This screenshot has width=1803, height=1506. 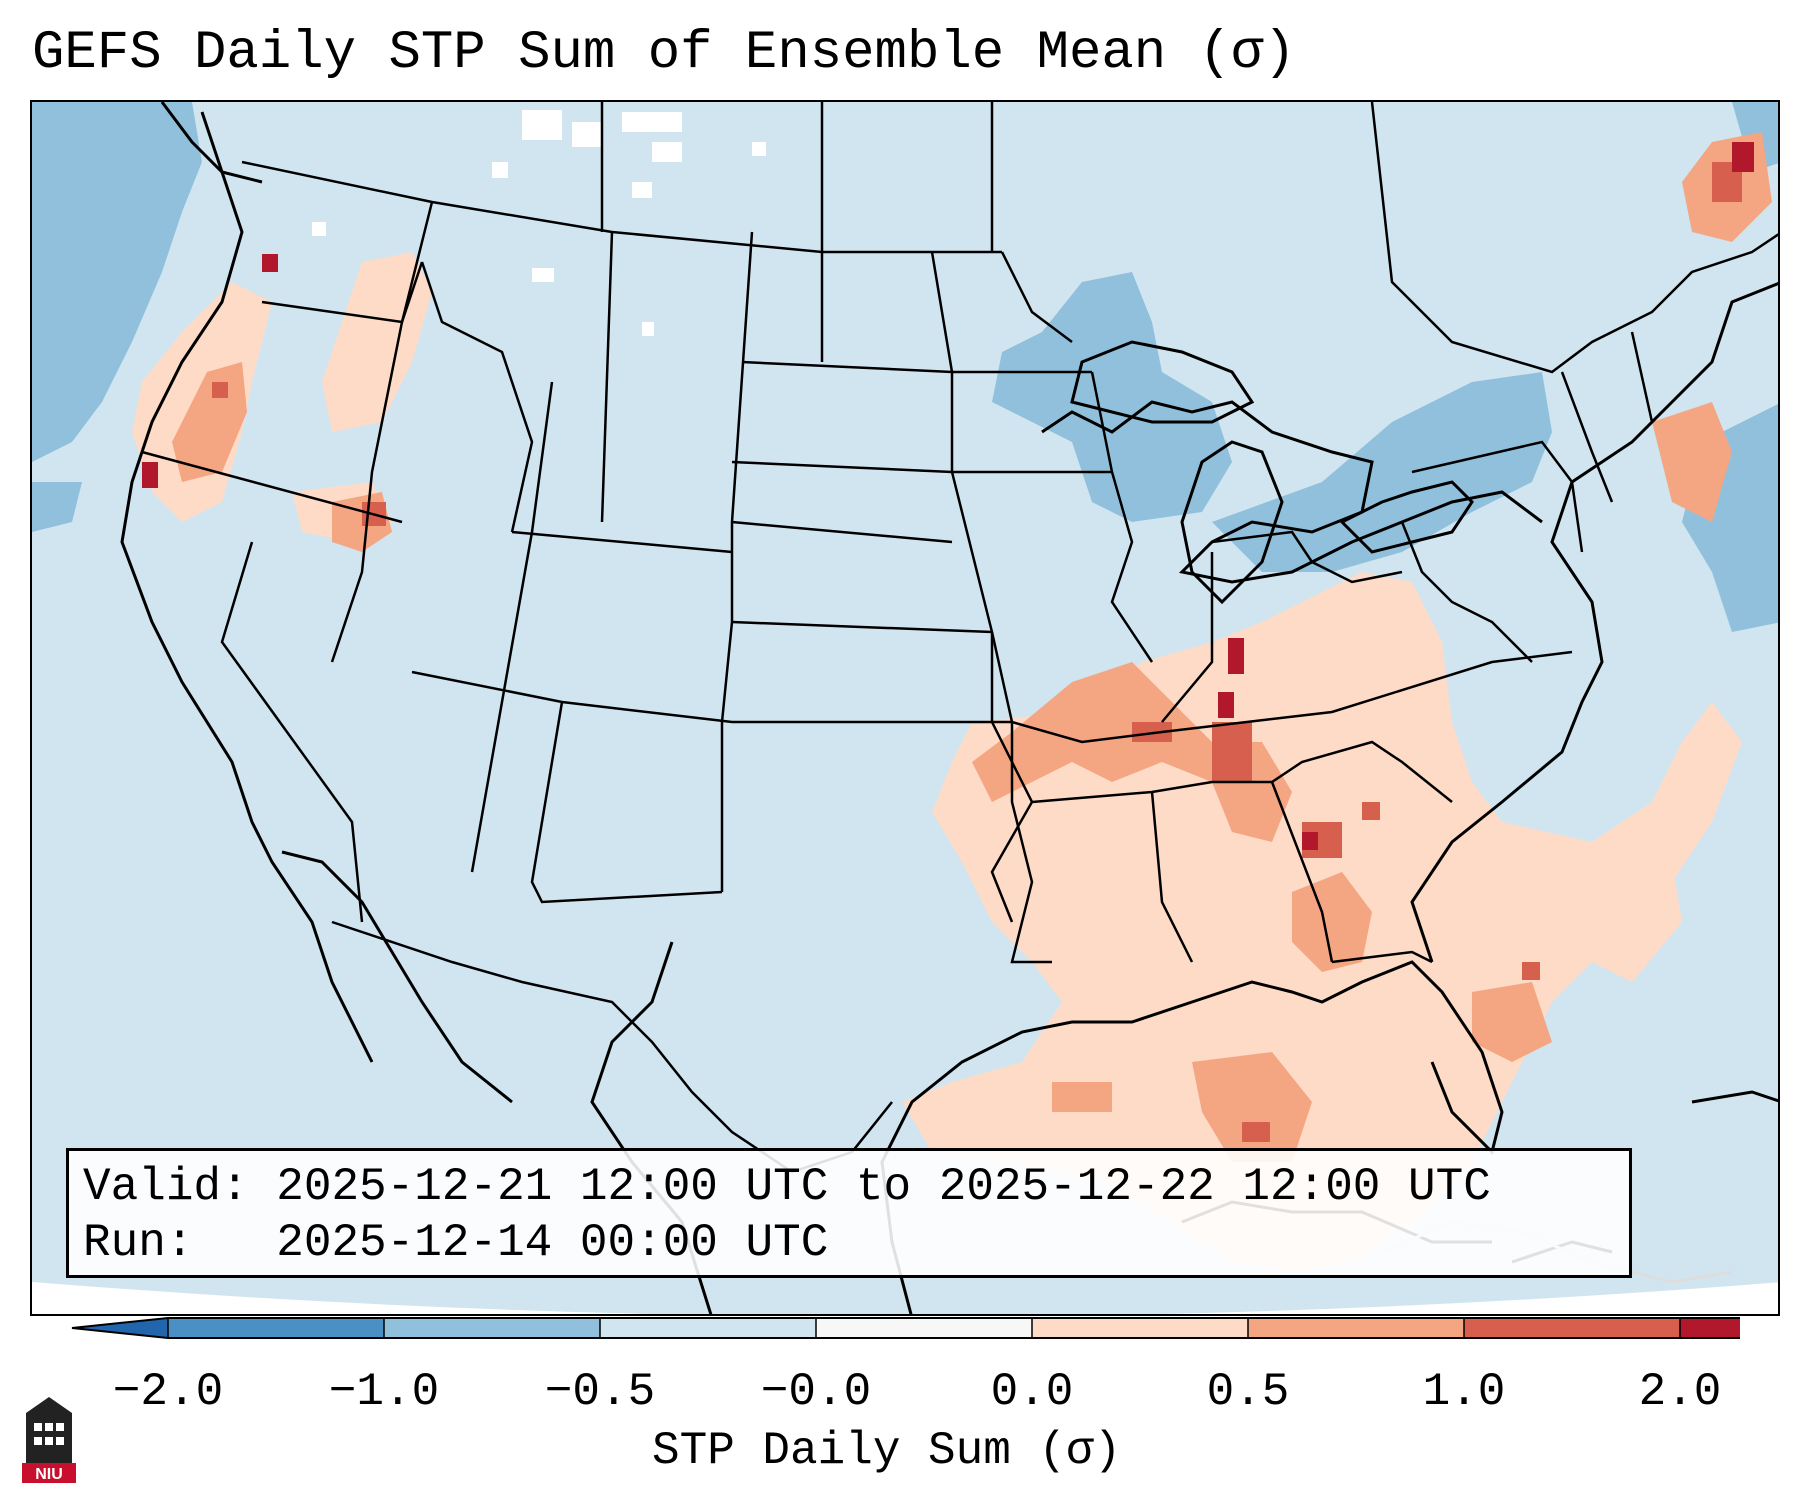 I want to click on logo-text: NIU, so click(x=49, y=1474).